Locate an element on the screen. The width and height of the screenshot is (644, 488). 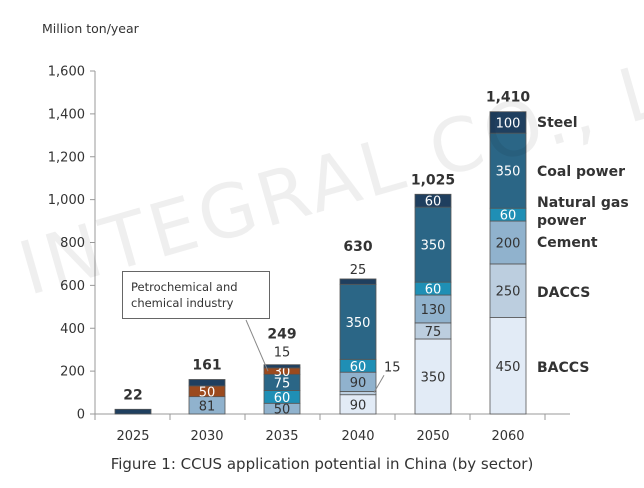
bar-total-label: 249 is located at coordinates (281, 335).